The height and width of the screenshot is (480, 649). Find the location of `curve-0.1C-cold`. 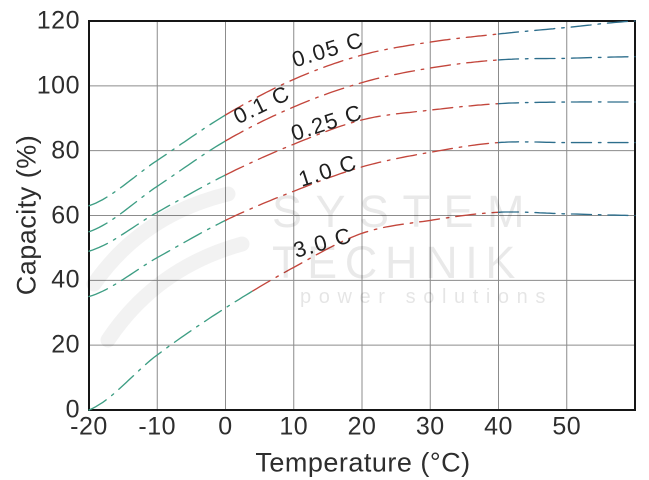

curve-0.1C-cold is located at coordinates (157, 186).